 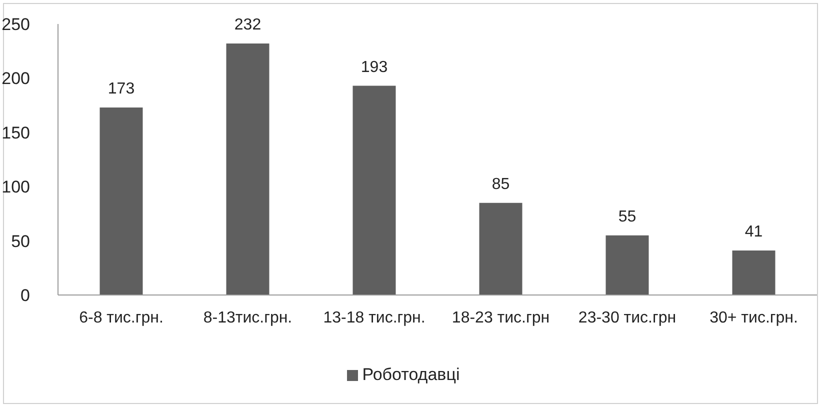 What do you see at coordinates (411, 374) in the screenshot?
I see `legend-label: Роботодавці` at bounding box center [411, 374].